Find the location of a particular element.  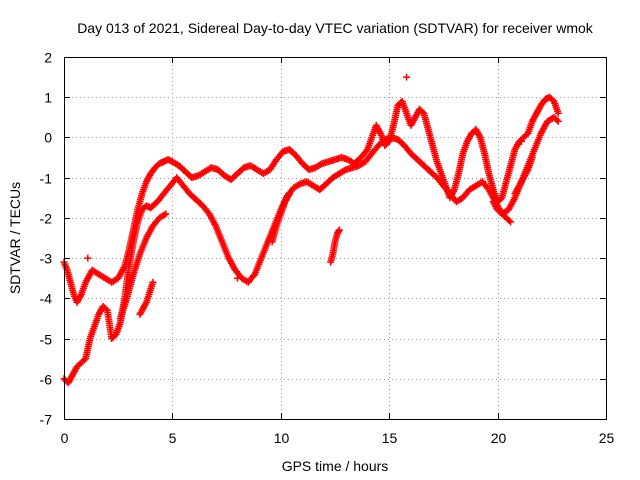

y-tick-label: -3 is located at coordinates (46, 259).